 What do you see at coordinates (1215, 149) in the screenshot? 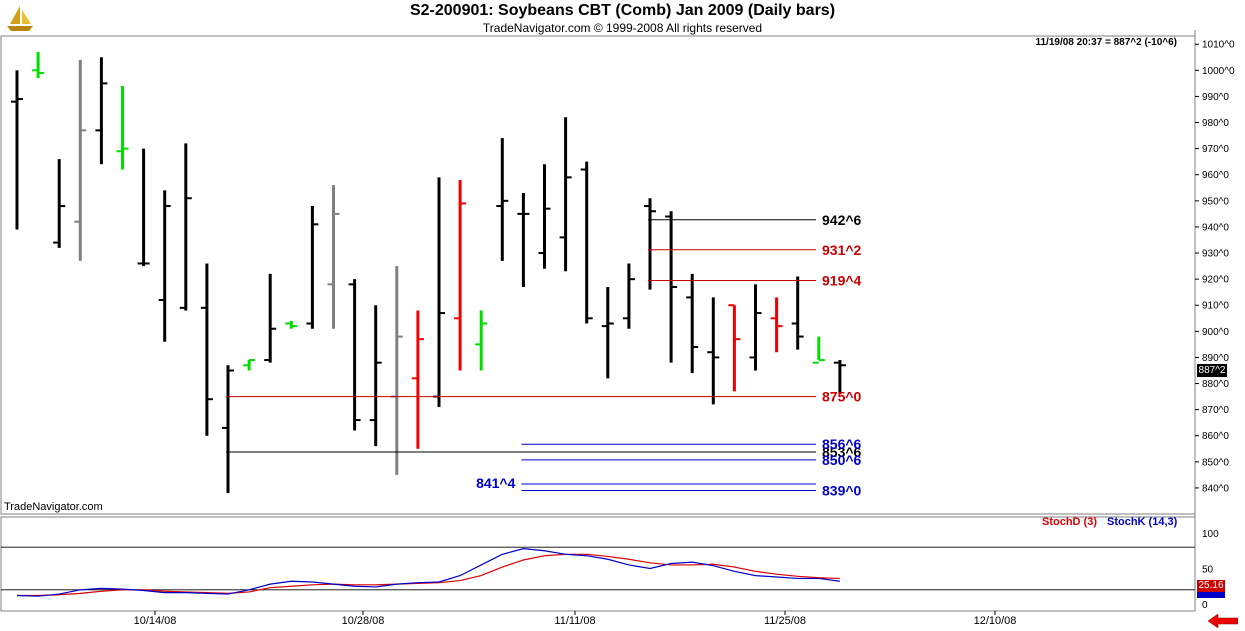
I see `price-tick-label: 970^0` at bounding box center [1215, 149].